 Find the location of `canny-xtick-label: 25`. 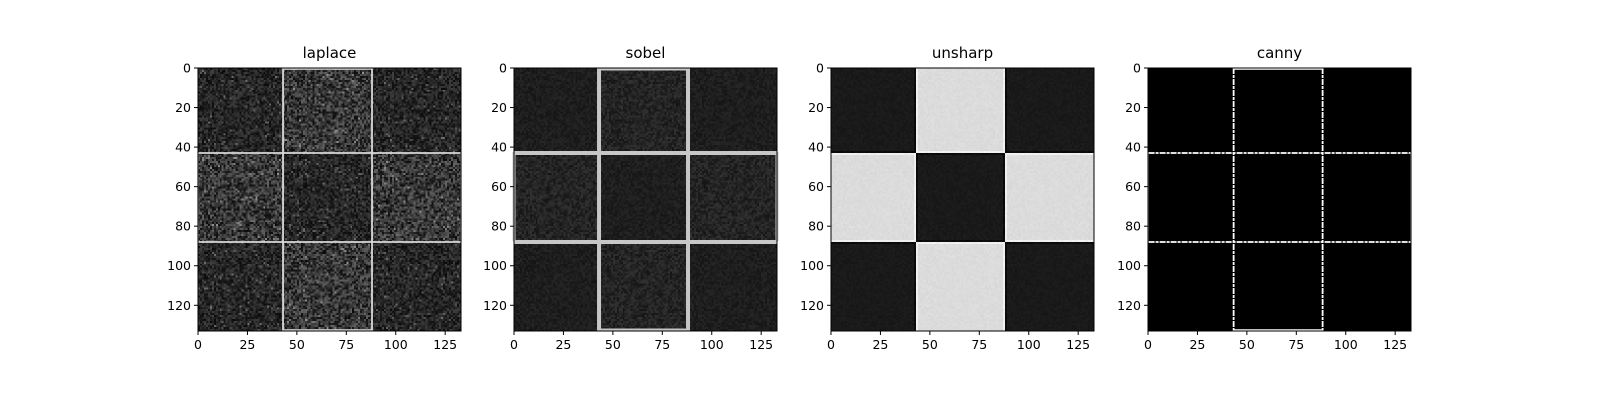

canny-xtick-label: 25 is located at coordinates (1197, 344).